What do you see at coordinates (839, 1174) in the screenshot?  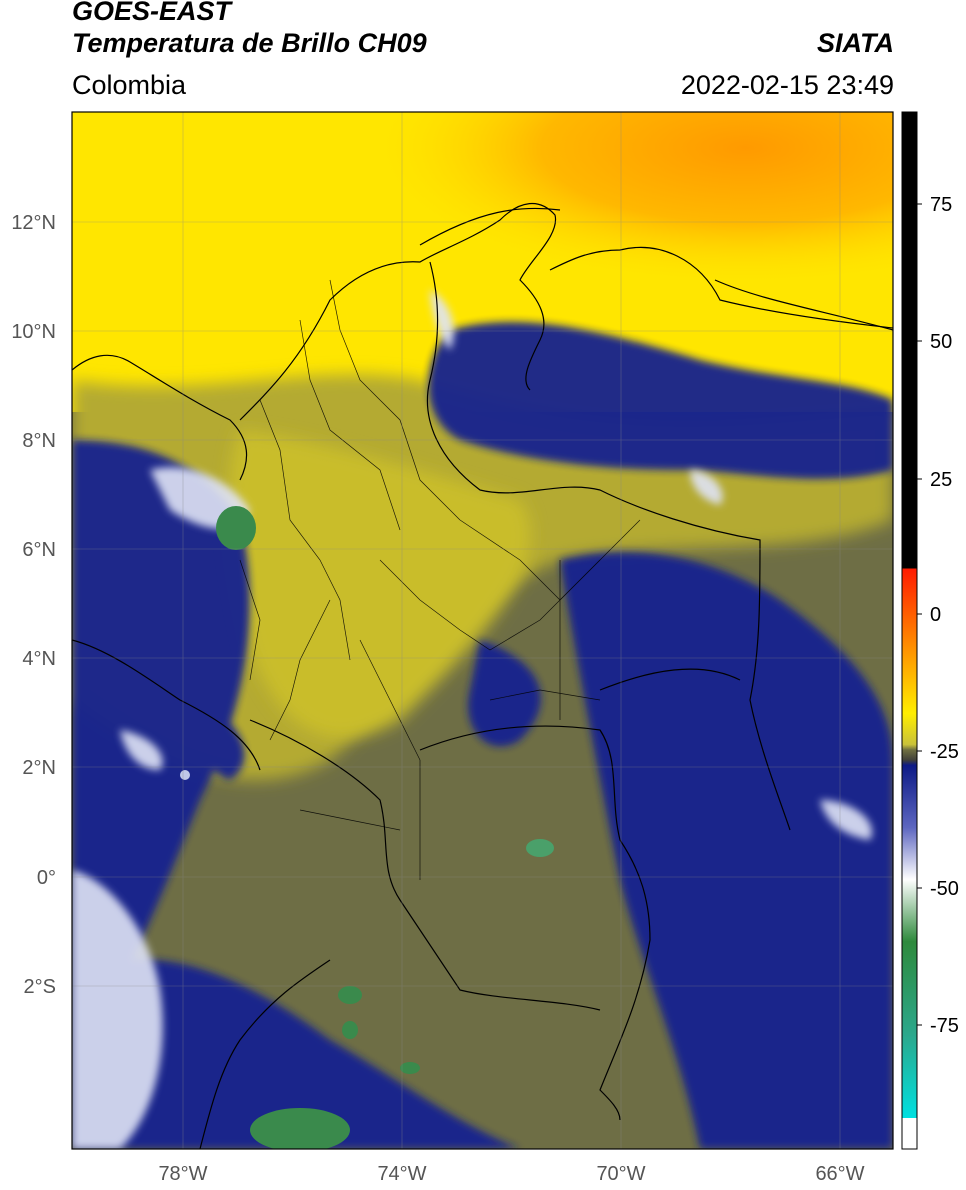 I see `lon-label: 66°W` at bounding box center [839, 1174].